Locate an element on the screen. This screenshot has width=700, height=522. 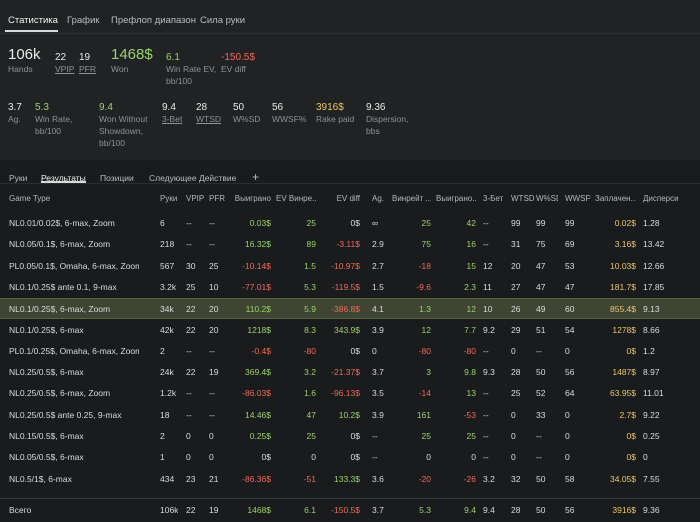
cell-won: 110.2$ is located at coordinates (258, 309).